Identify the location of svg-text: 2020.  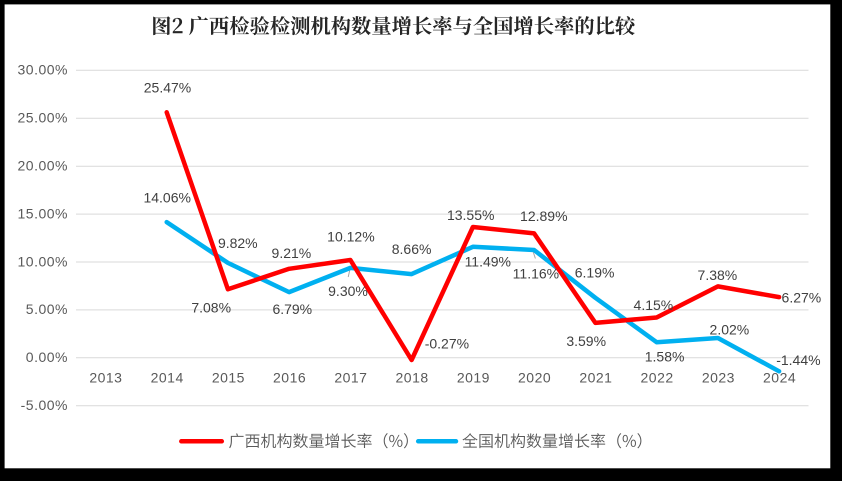
(534, 378).